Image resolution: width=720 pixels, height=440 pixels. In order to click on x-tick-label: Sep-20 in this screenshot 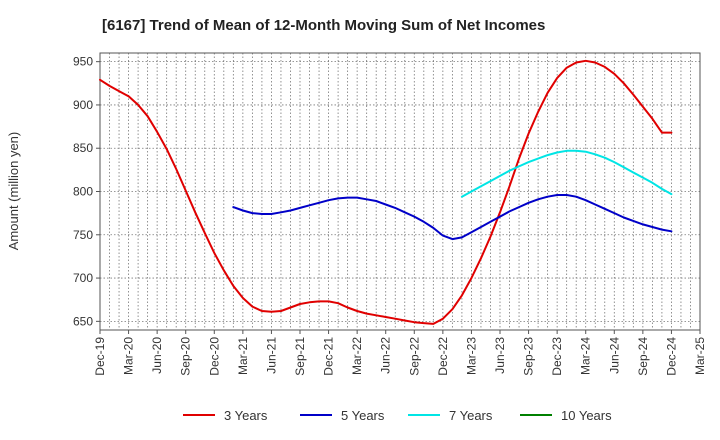, I will do `click(186, 356)`.